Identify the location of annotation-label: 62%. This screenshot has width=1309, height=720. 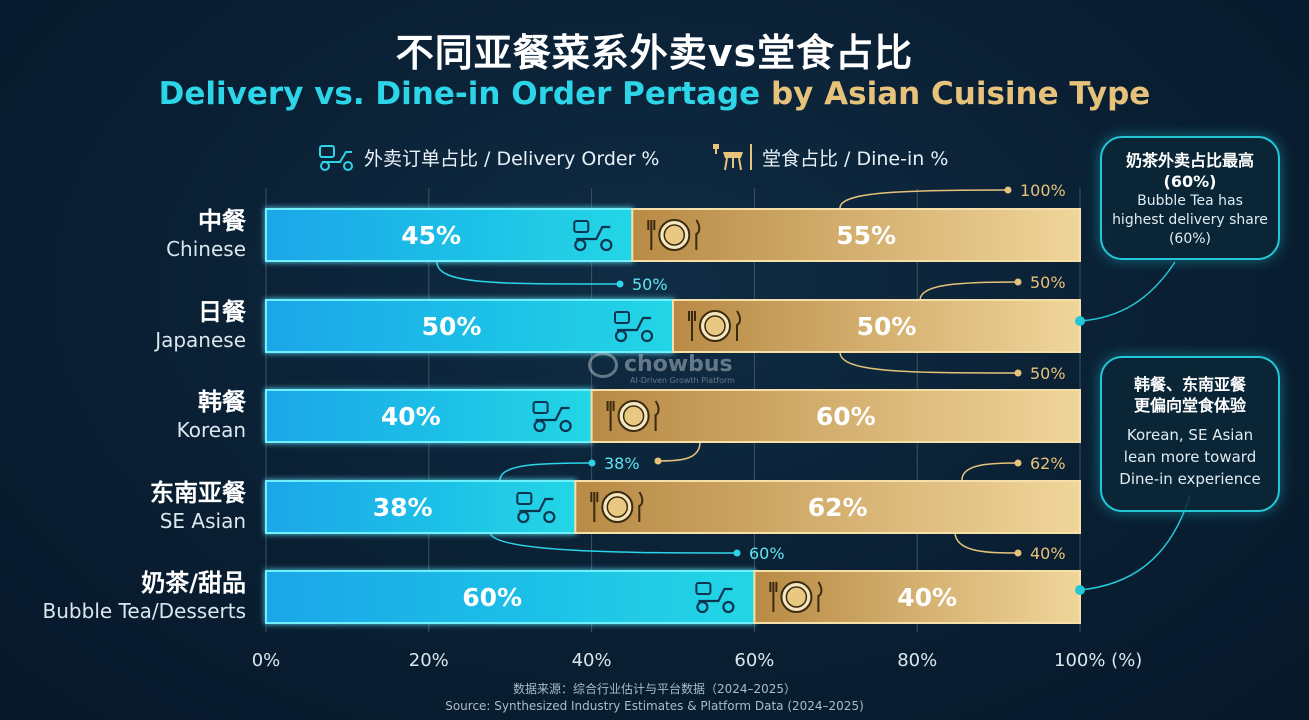
(1048, 463).